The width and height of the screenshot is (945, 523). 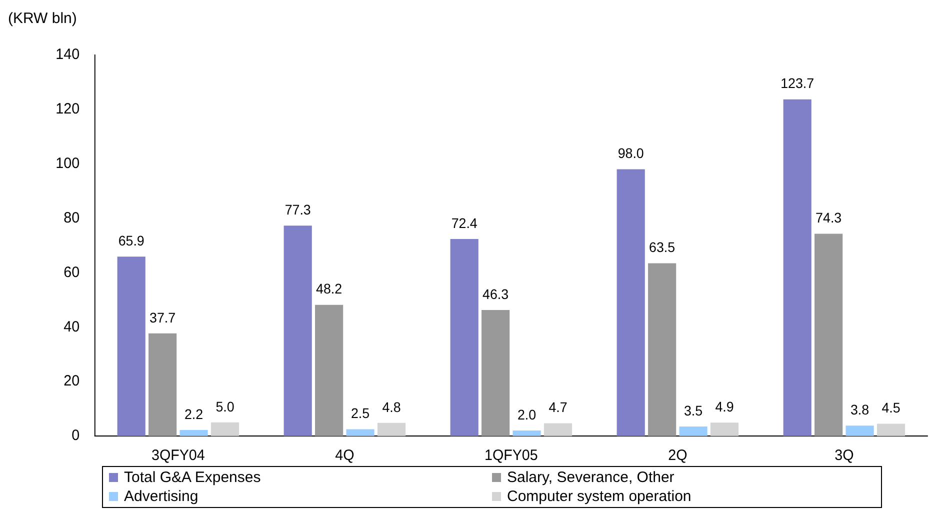 What do you see at coordinates (72, 381) in the screenshot?
I see `y-tick-label: 20` at bounding box center [72, 381].